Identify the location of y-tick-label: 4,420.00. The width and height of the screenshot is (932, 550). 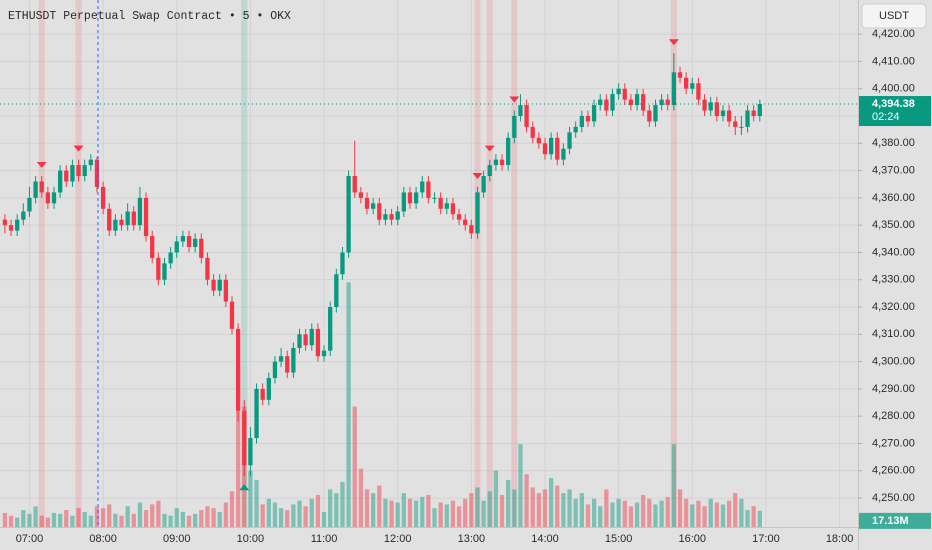
(893, 34).